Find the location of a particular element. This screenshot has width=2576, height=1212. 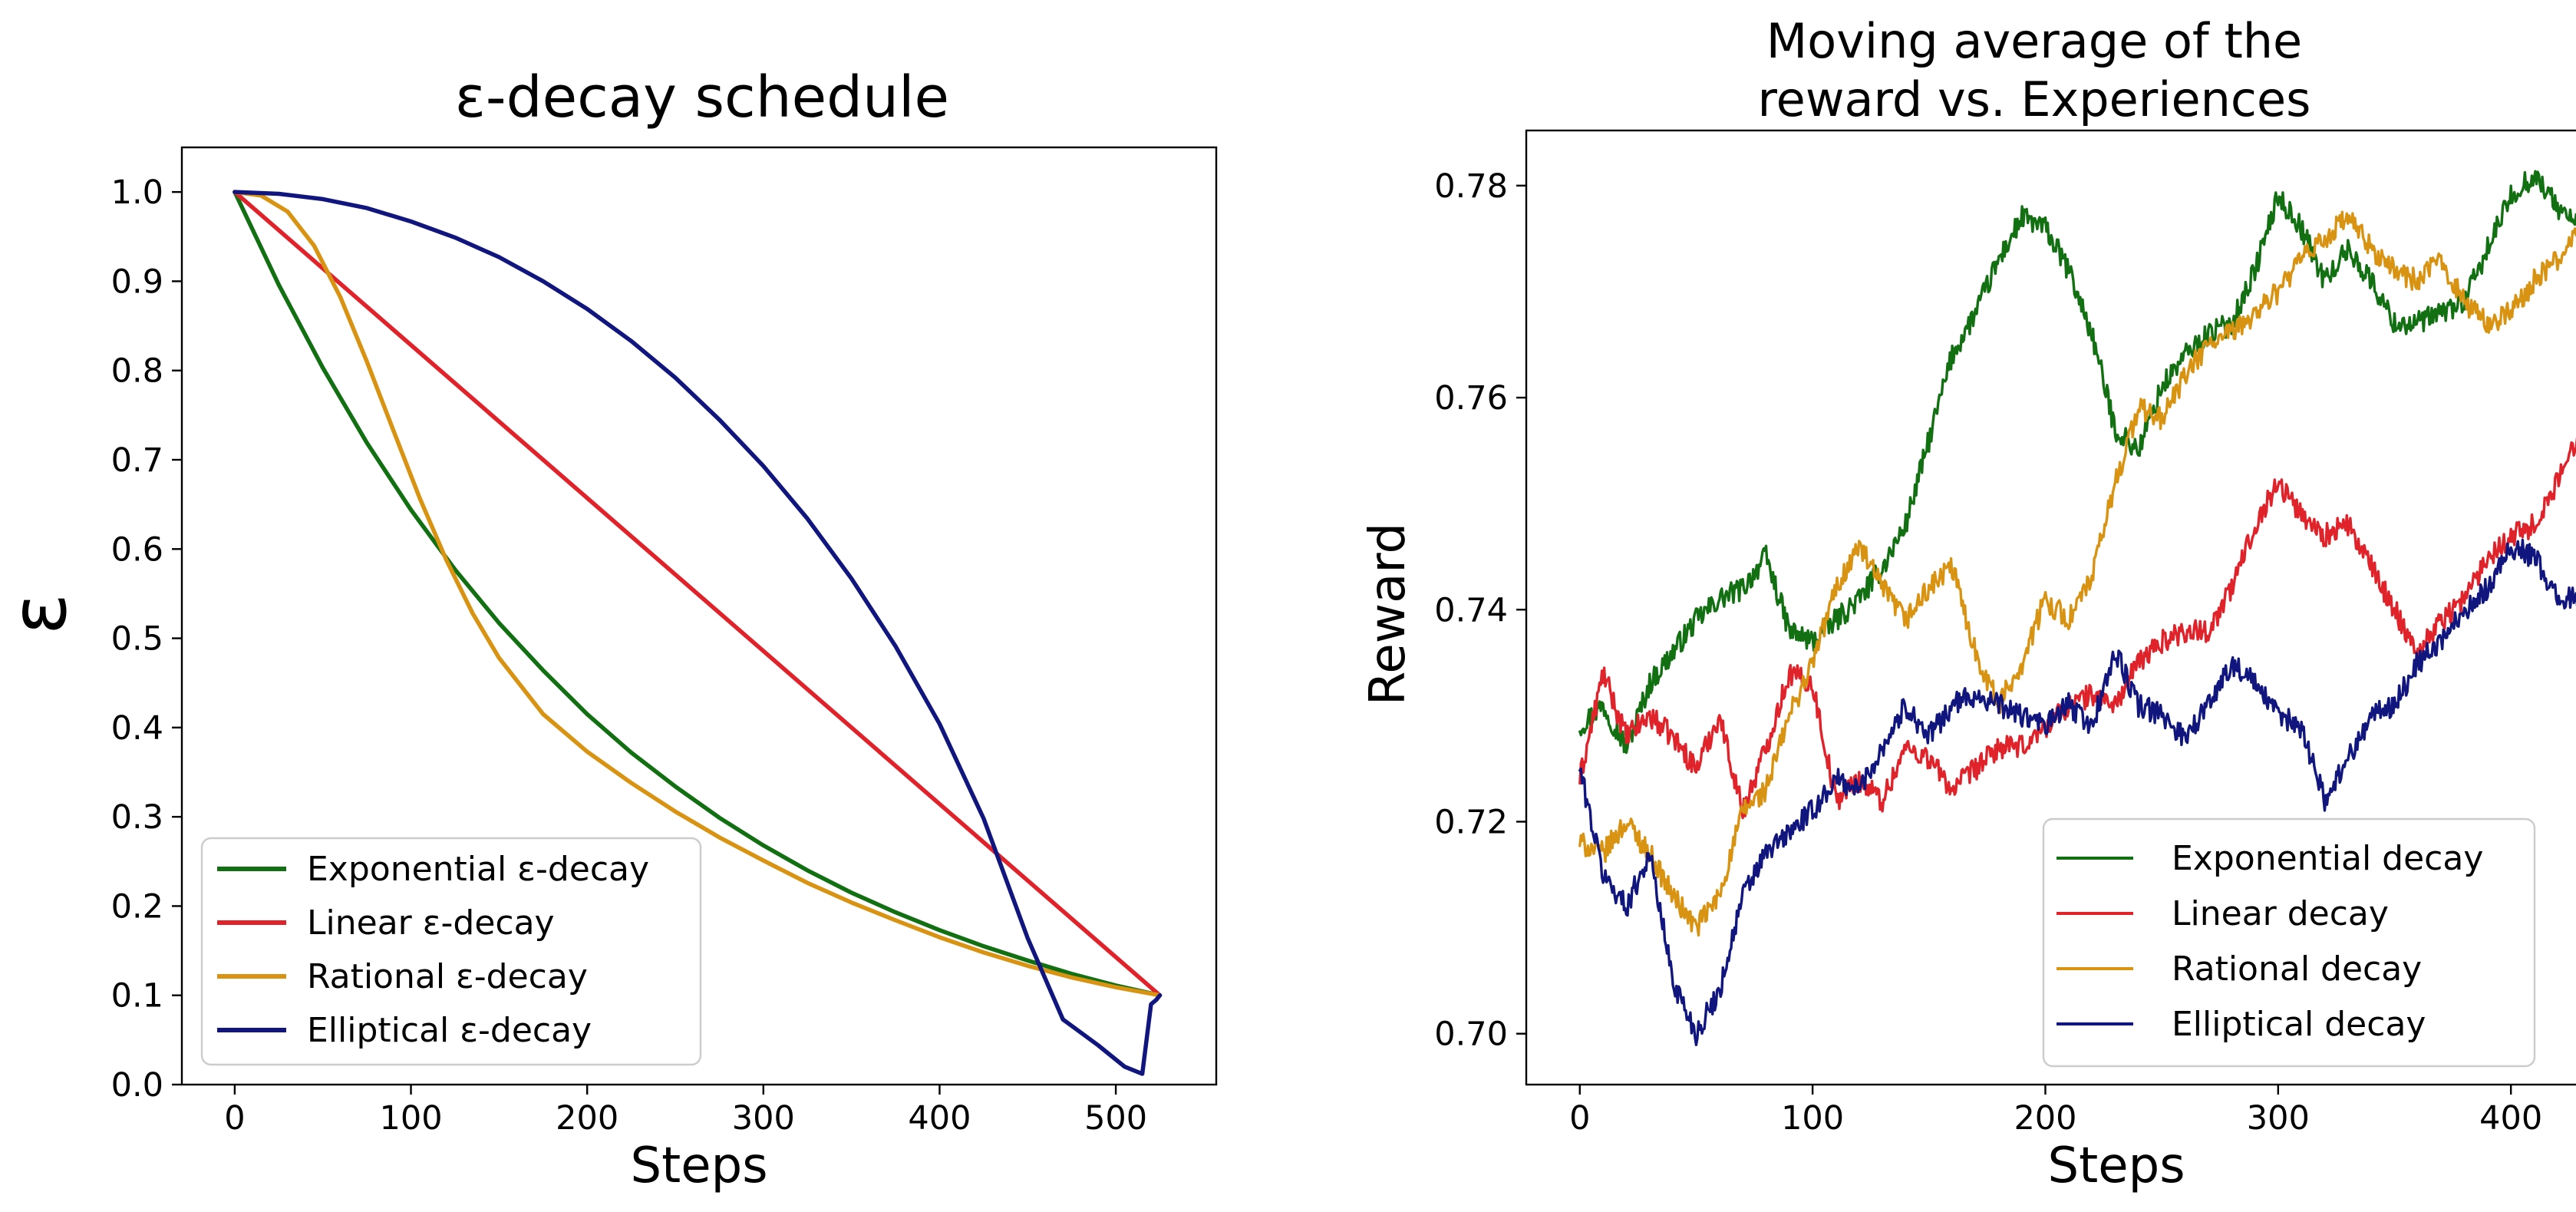

legend-label-rational-decay: Rational decay is located at coordinates (2297, 969).